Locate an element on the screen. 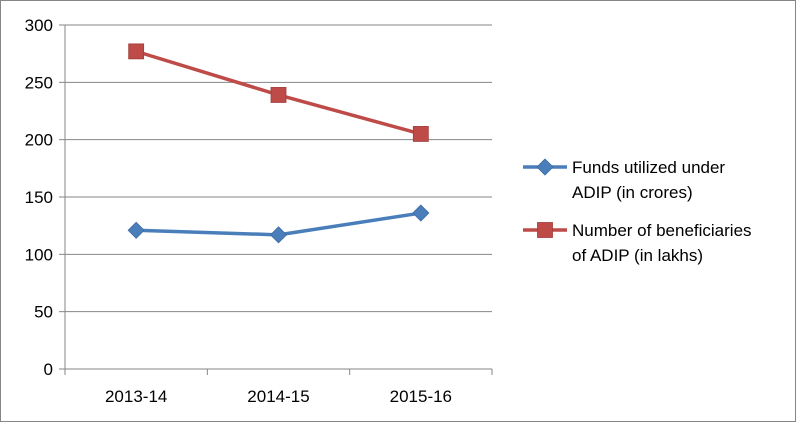 The height and width of the screenshot is (423, 796). legend-label: of ADIP (in lakhs) is located at coordinates (637, 255).